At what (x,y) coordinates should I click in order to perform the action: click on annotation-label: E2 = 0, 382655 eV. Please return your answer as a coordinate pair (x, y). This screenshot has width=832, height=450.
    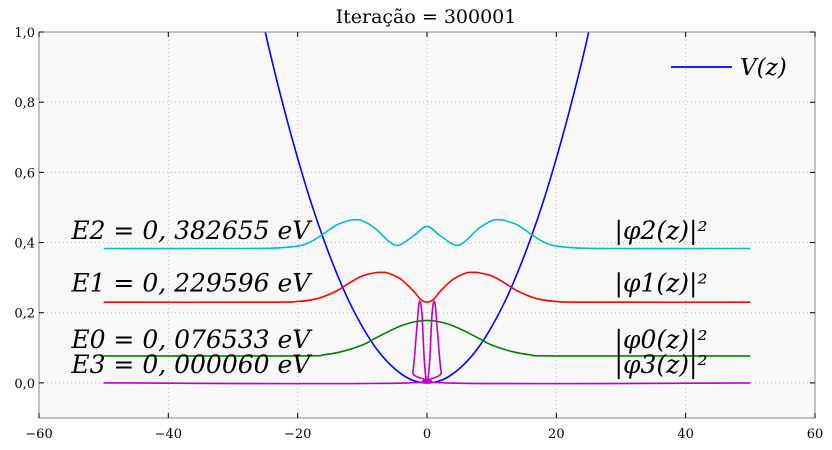
    Looking at the image, I should click on (191, 230).